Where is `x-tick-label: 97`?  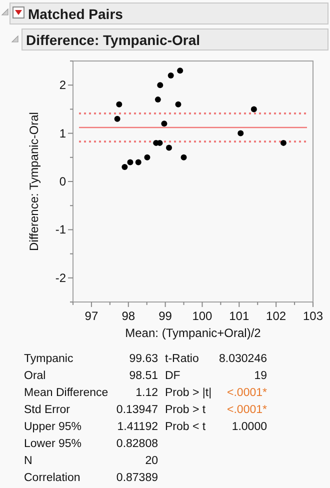 x-tick-label: 97 is located at coordinates (91, 316).